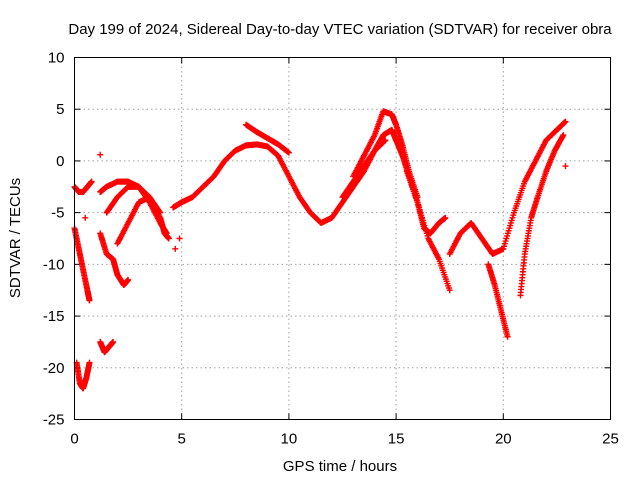  Describe the element at coordinates (428, 231) in the screenshot. I see `series-arc-descent` at that location.